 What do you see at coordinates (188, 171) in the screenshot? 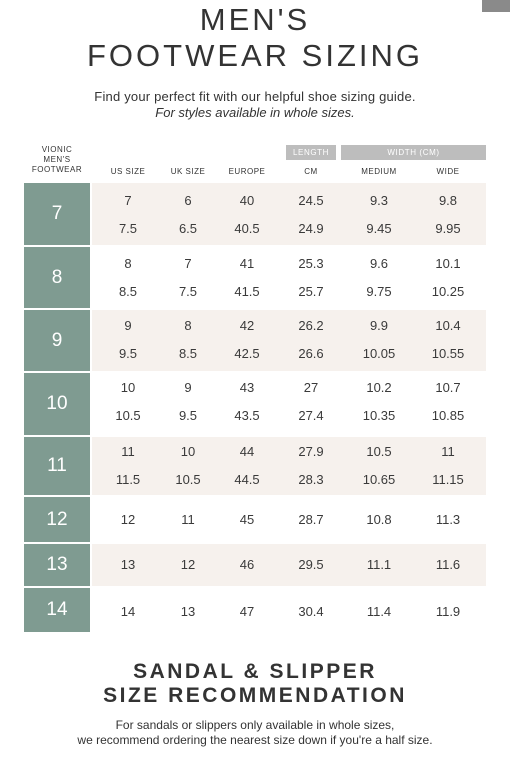
I see `col-header-uk: UK SIZE` at bounding box center [188, 171].